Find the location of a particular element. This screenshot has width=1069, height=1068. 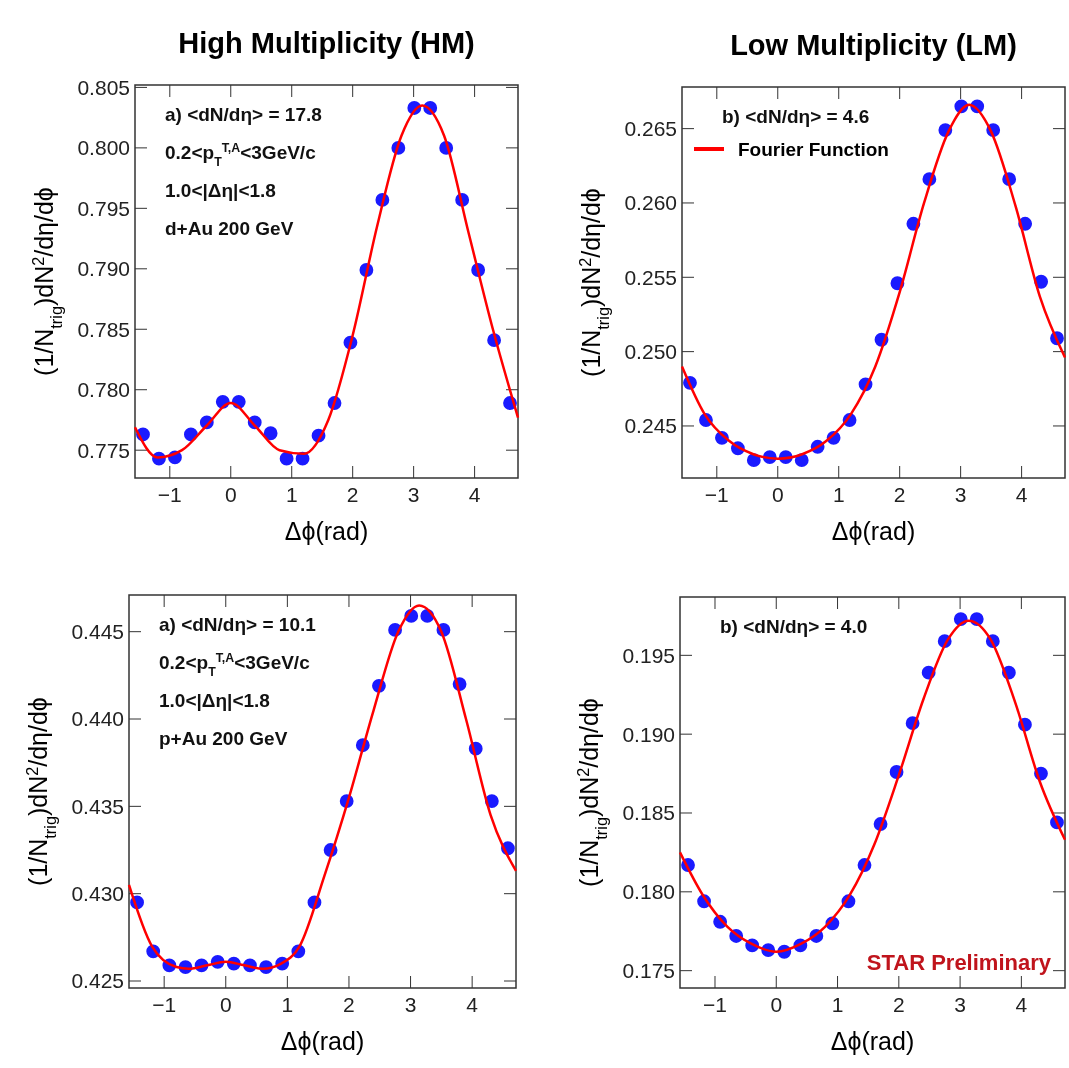

y-tick-label: 0.435 is located at coordinates (97, 806).